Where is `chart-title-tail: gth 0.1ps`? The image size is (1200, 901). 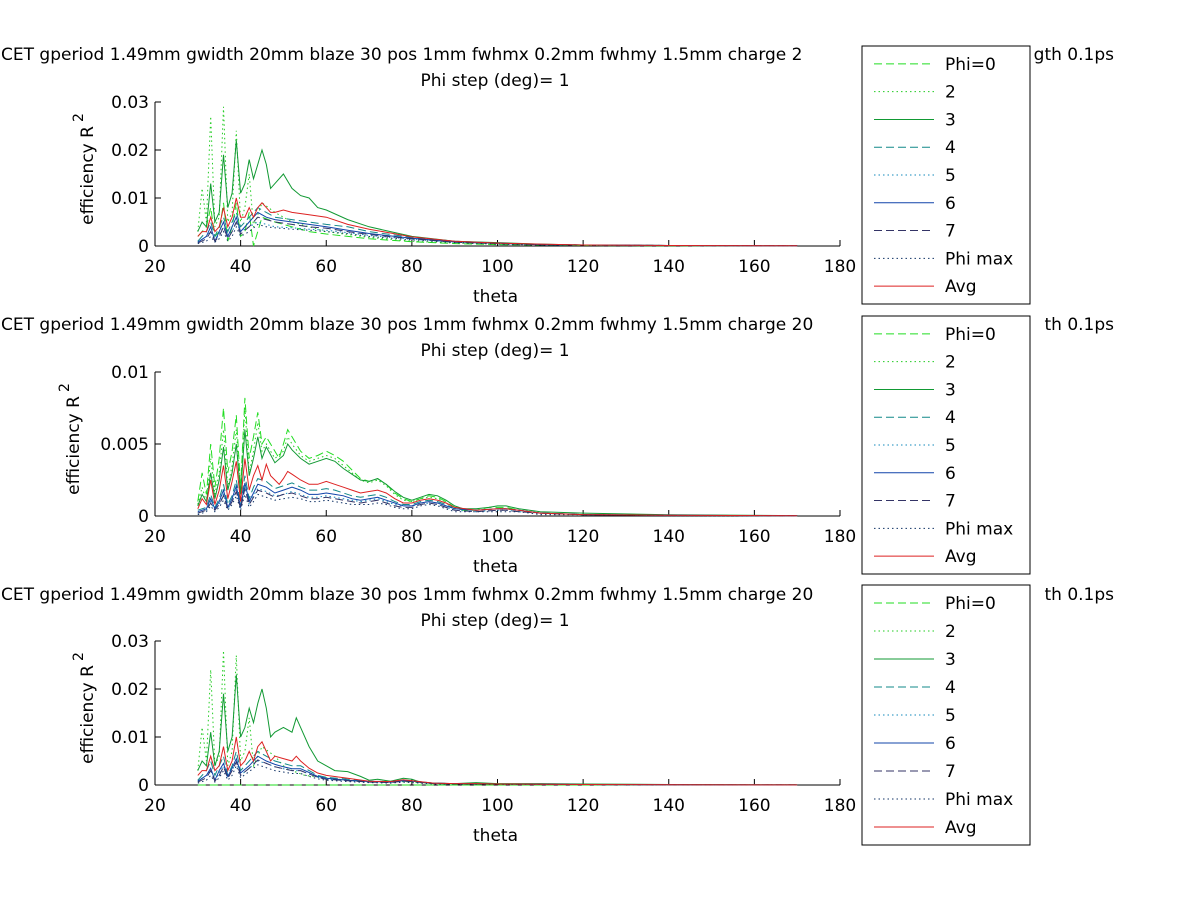
chart-title-tail: gth 0.1ps is located at coordinates (1074, 55).